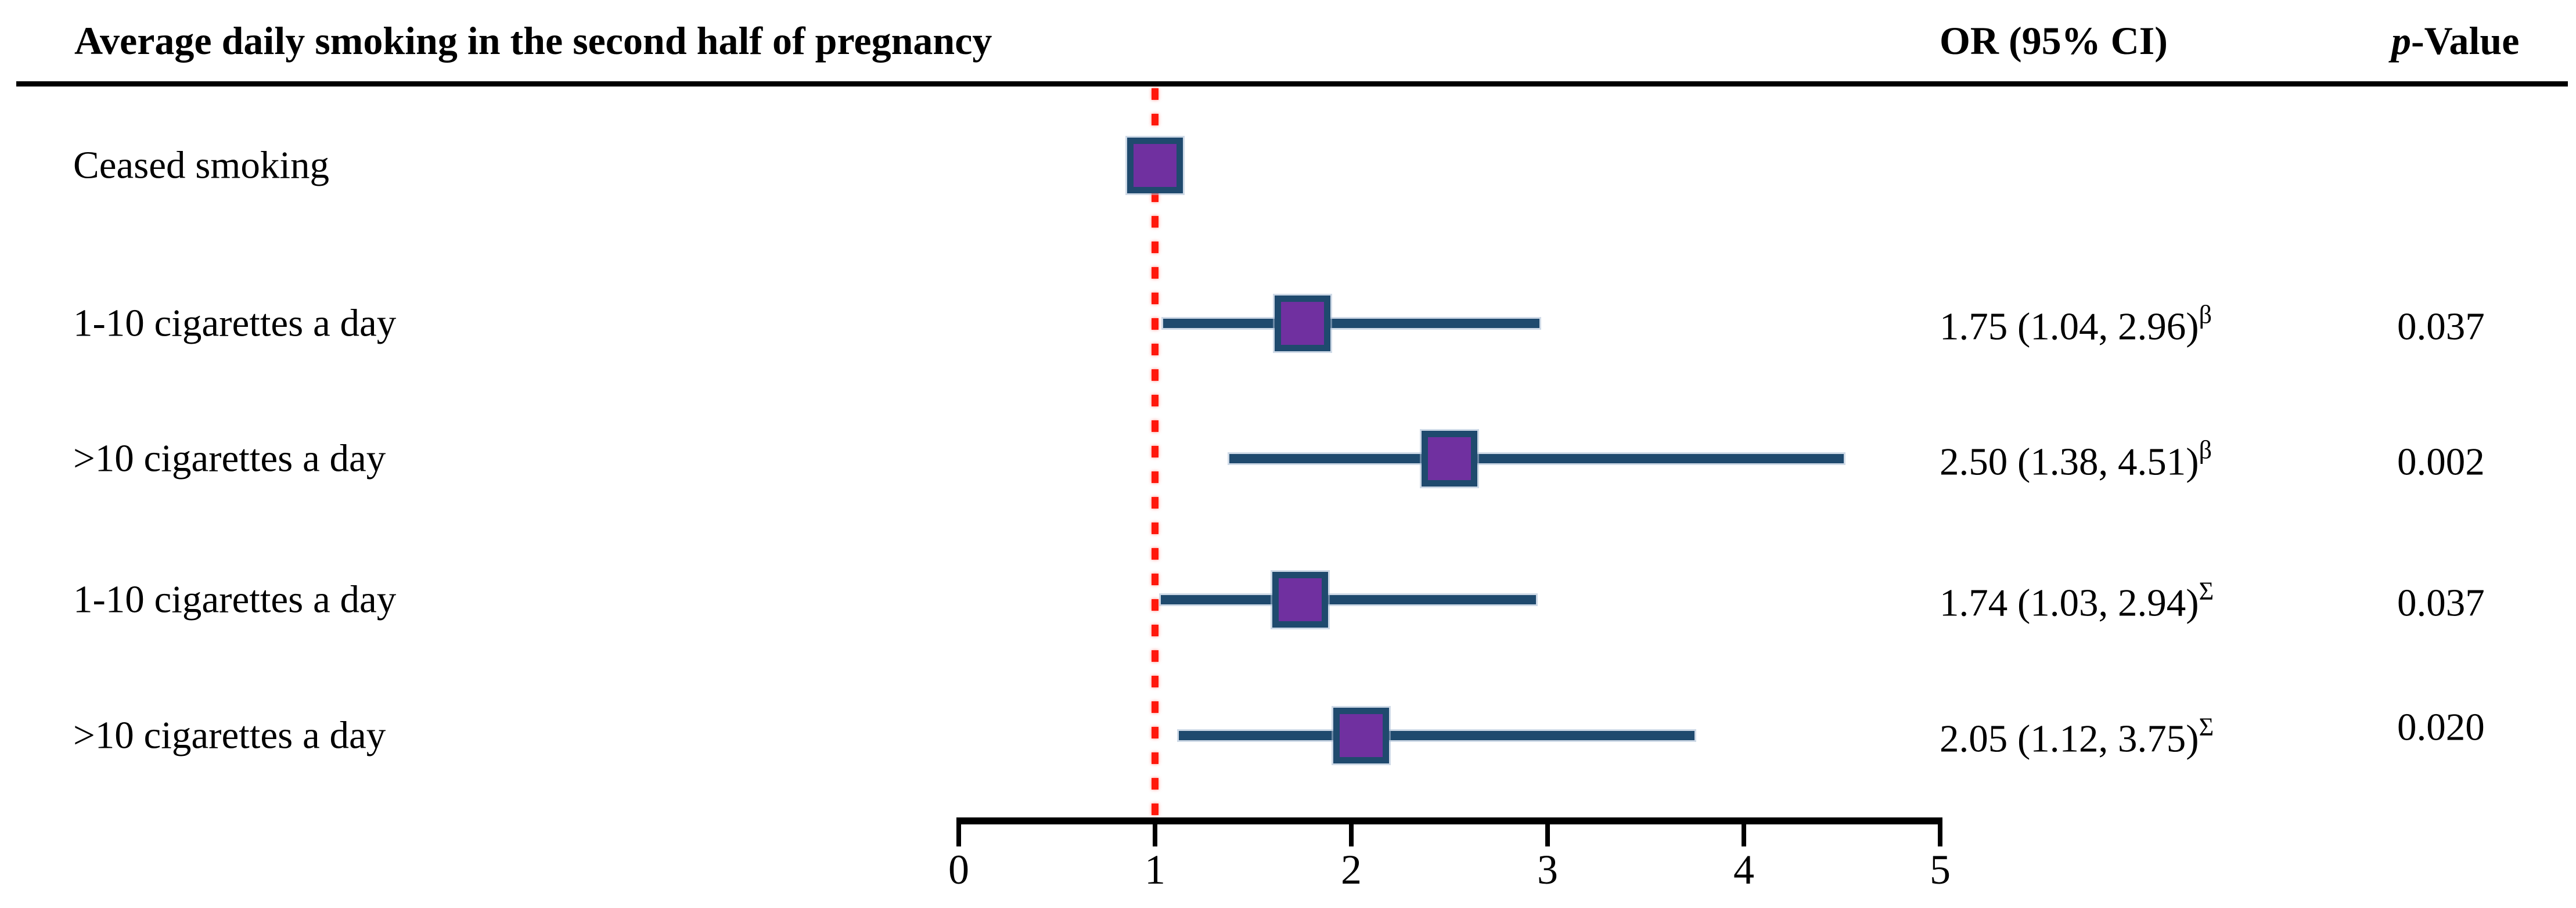  What do you see at coordinates (2069, 326) in the screenshot?
I see `or-ci-text: 1.75 (1.04, 2.96)` at bounding box center [2069, 326].